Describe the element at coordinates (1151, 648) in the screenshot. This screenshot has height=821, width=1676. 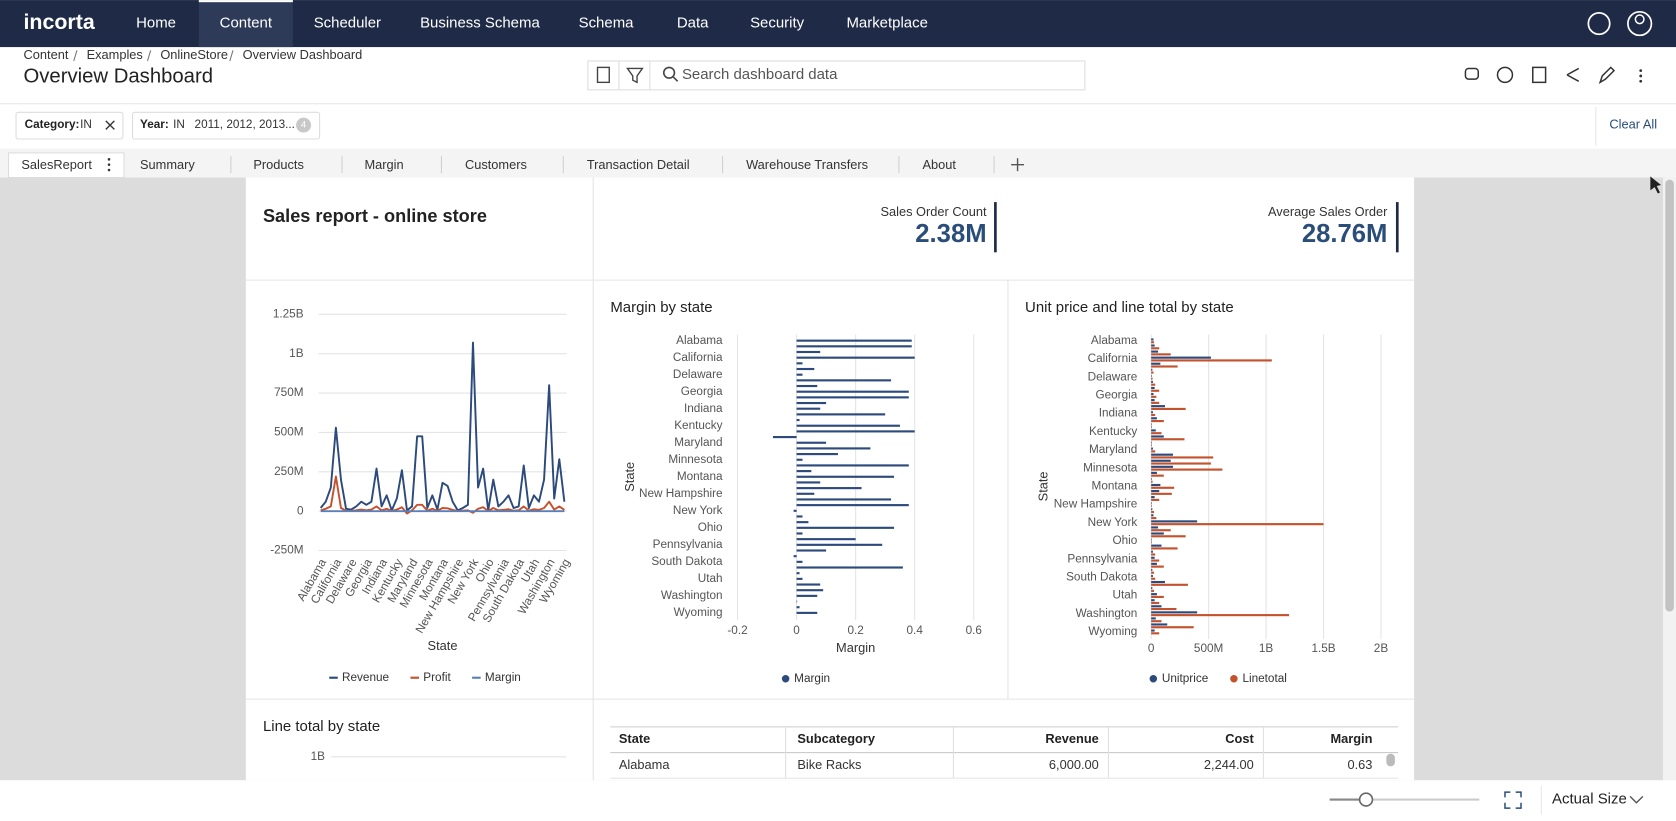
I see `x-tick-label: 0` at that location.